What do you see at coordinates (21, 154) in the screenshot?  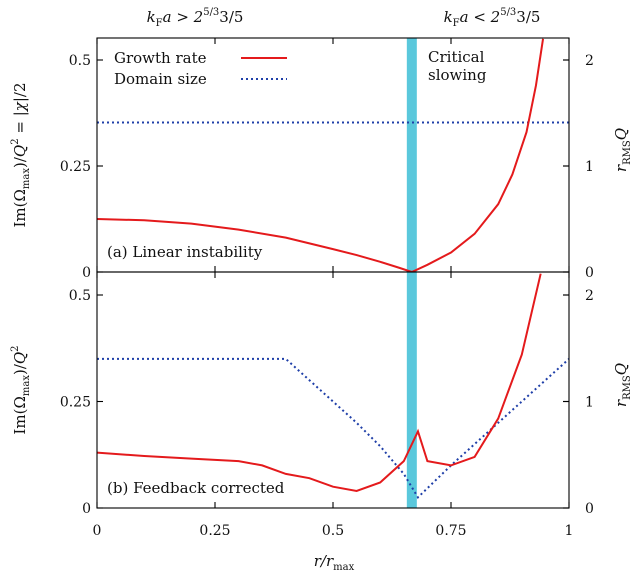 I see `y-axis-label-left: Im(Ωmax)/Q2 = |χ|/2` at bounding box center [21, 154].